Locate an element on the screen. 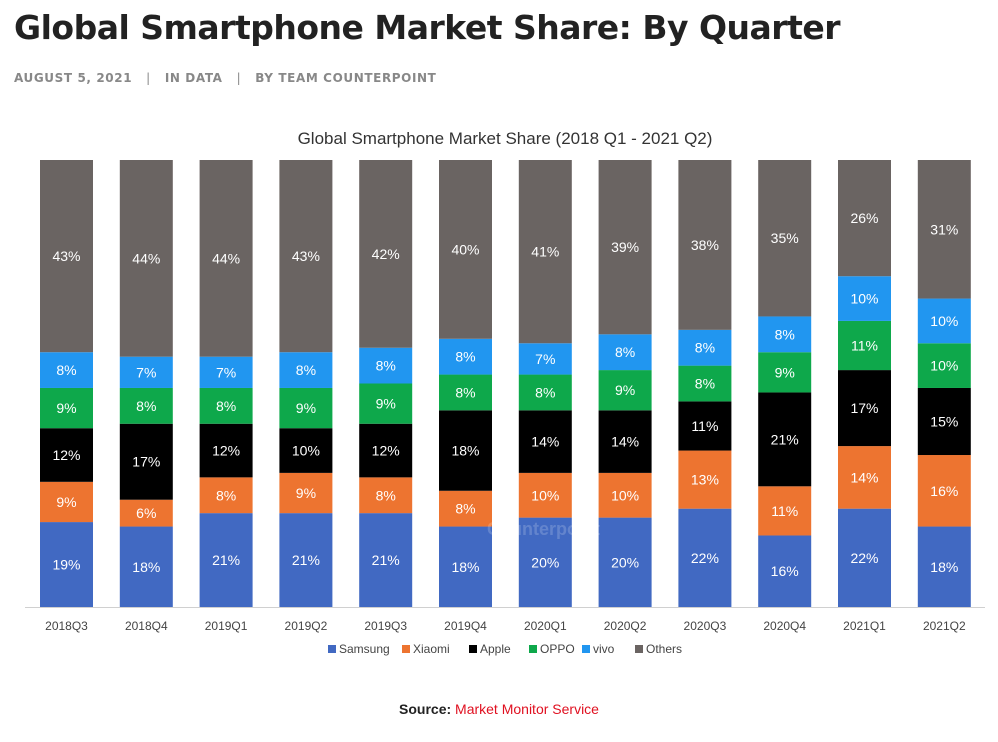 This screenshot has width=998, height=742. legend-label-samsung: Samsung is located at coordinates (364, 649).